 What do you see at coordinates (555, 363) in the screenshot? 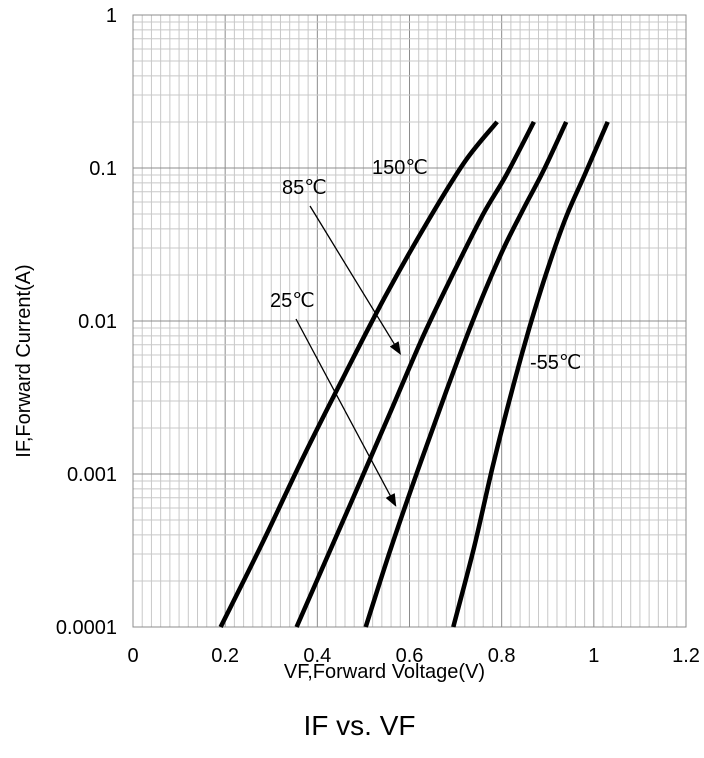
I see `annotation-label: -55℃` at bounding box center [555, 363].